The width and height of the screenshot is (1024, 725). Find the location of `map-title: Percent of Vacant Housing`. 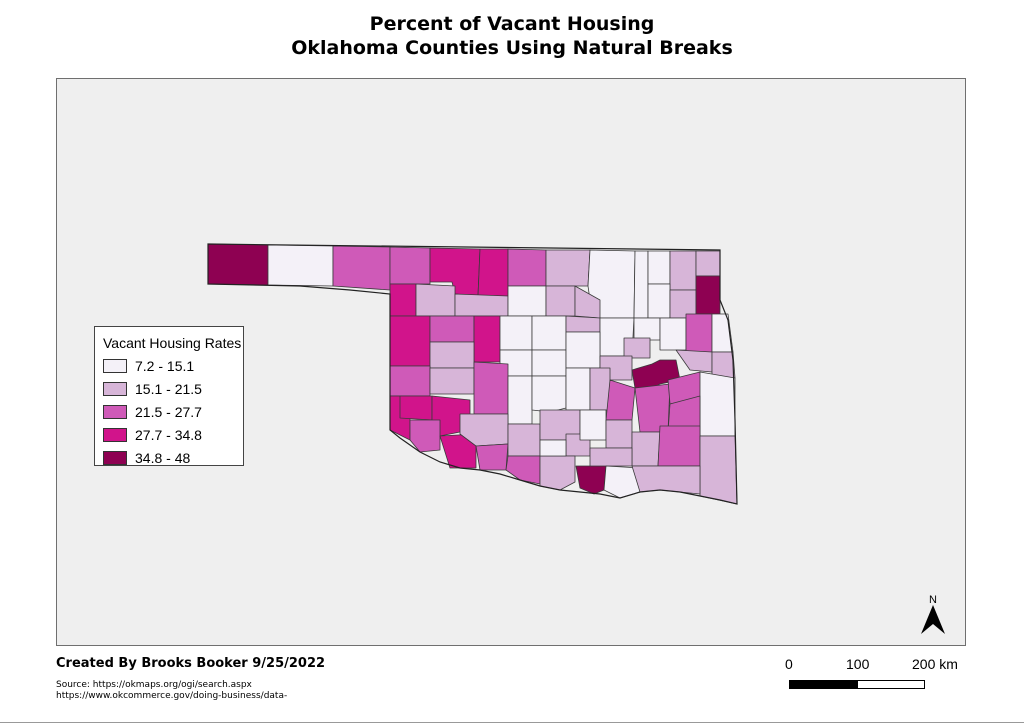

map-title: Percent of Vacant Housing is located at coordinates (512, 24).